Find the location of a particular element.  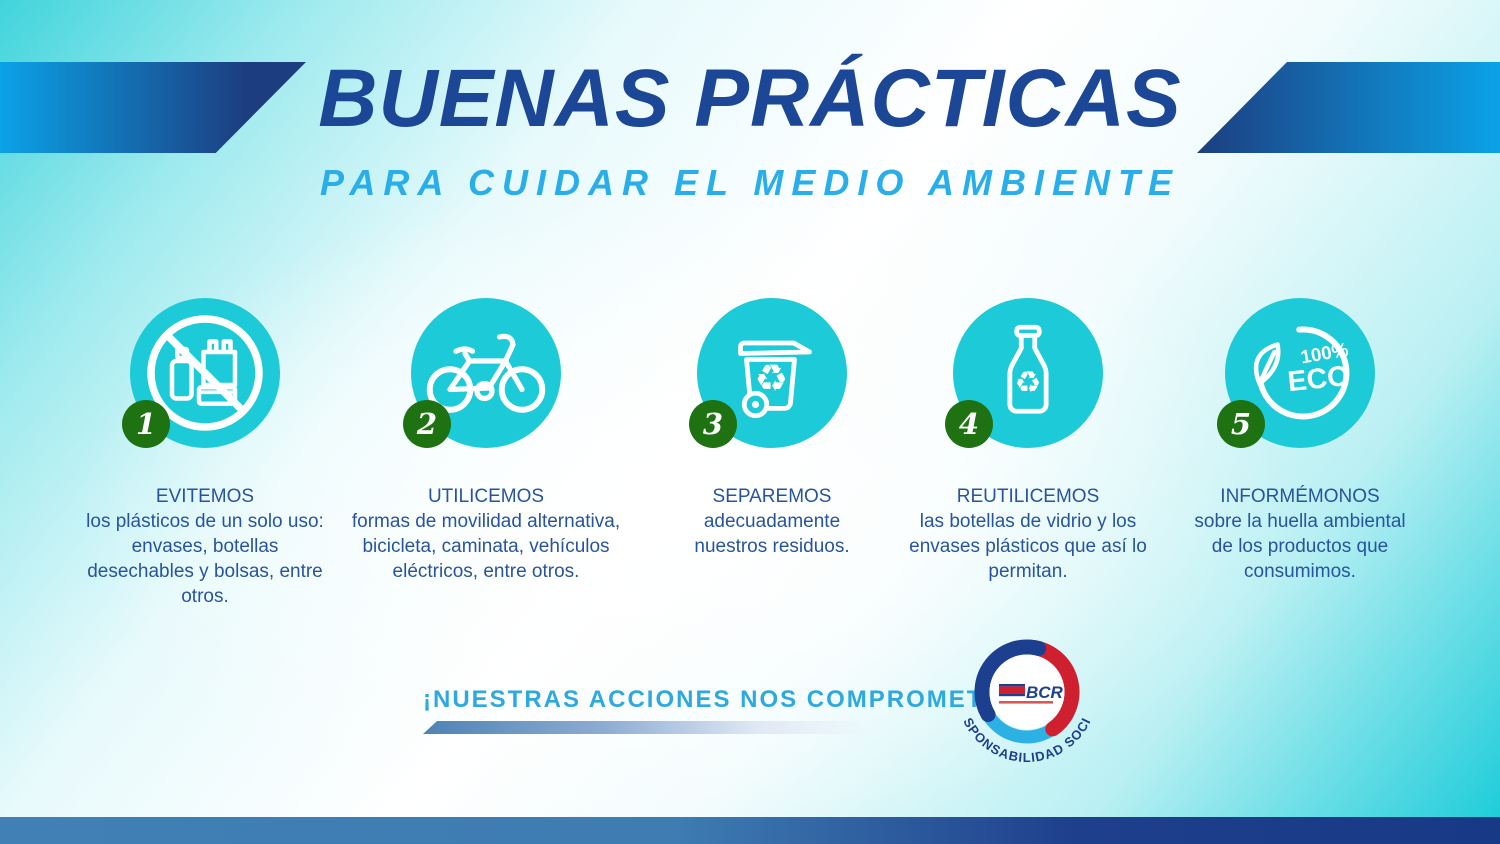

item-title: INFORMÉMONOS is located at coordinates (1300, 496).